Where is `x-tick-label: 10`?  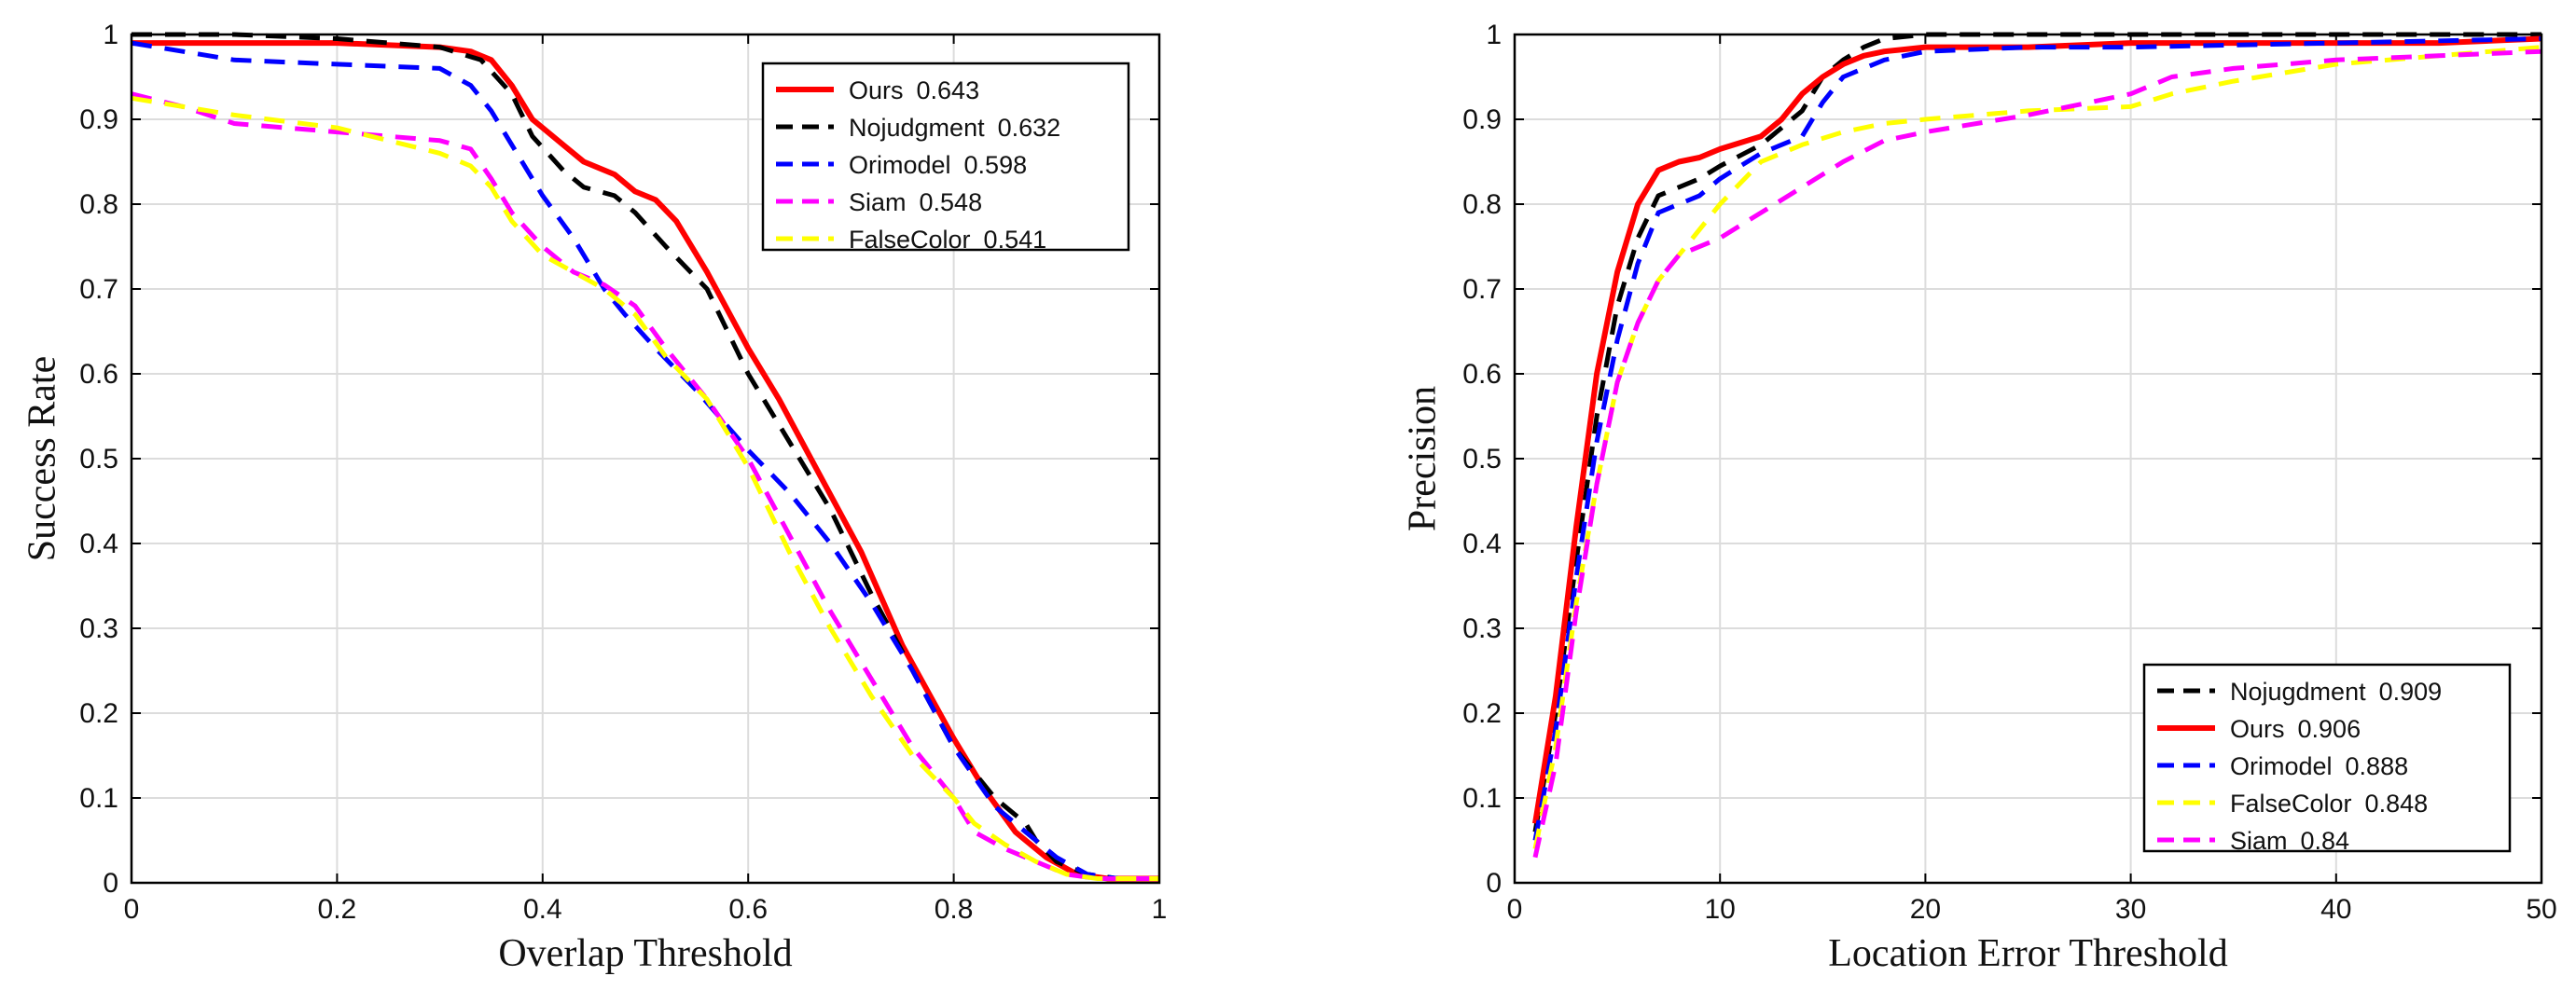 x-tick-label: 10 is located at coordinates (1720, 909).